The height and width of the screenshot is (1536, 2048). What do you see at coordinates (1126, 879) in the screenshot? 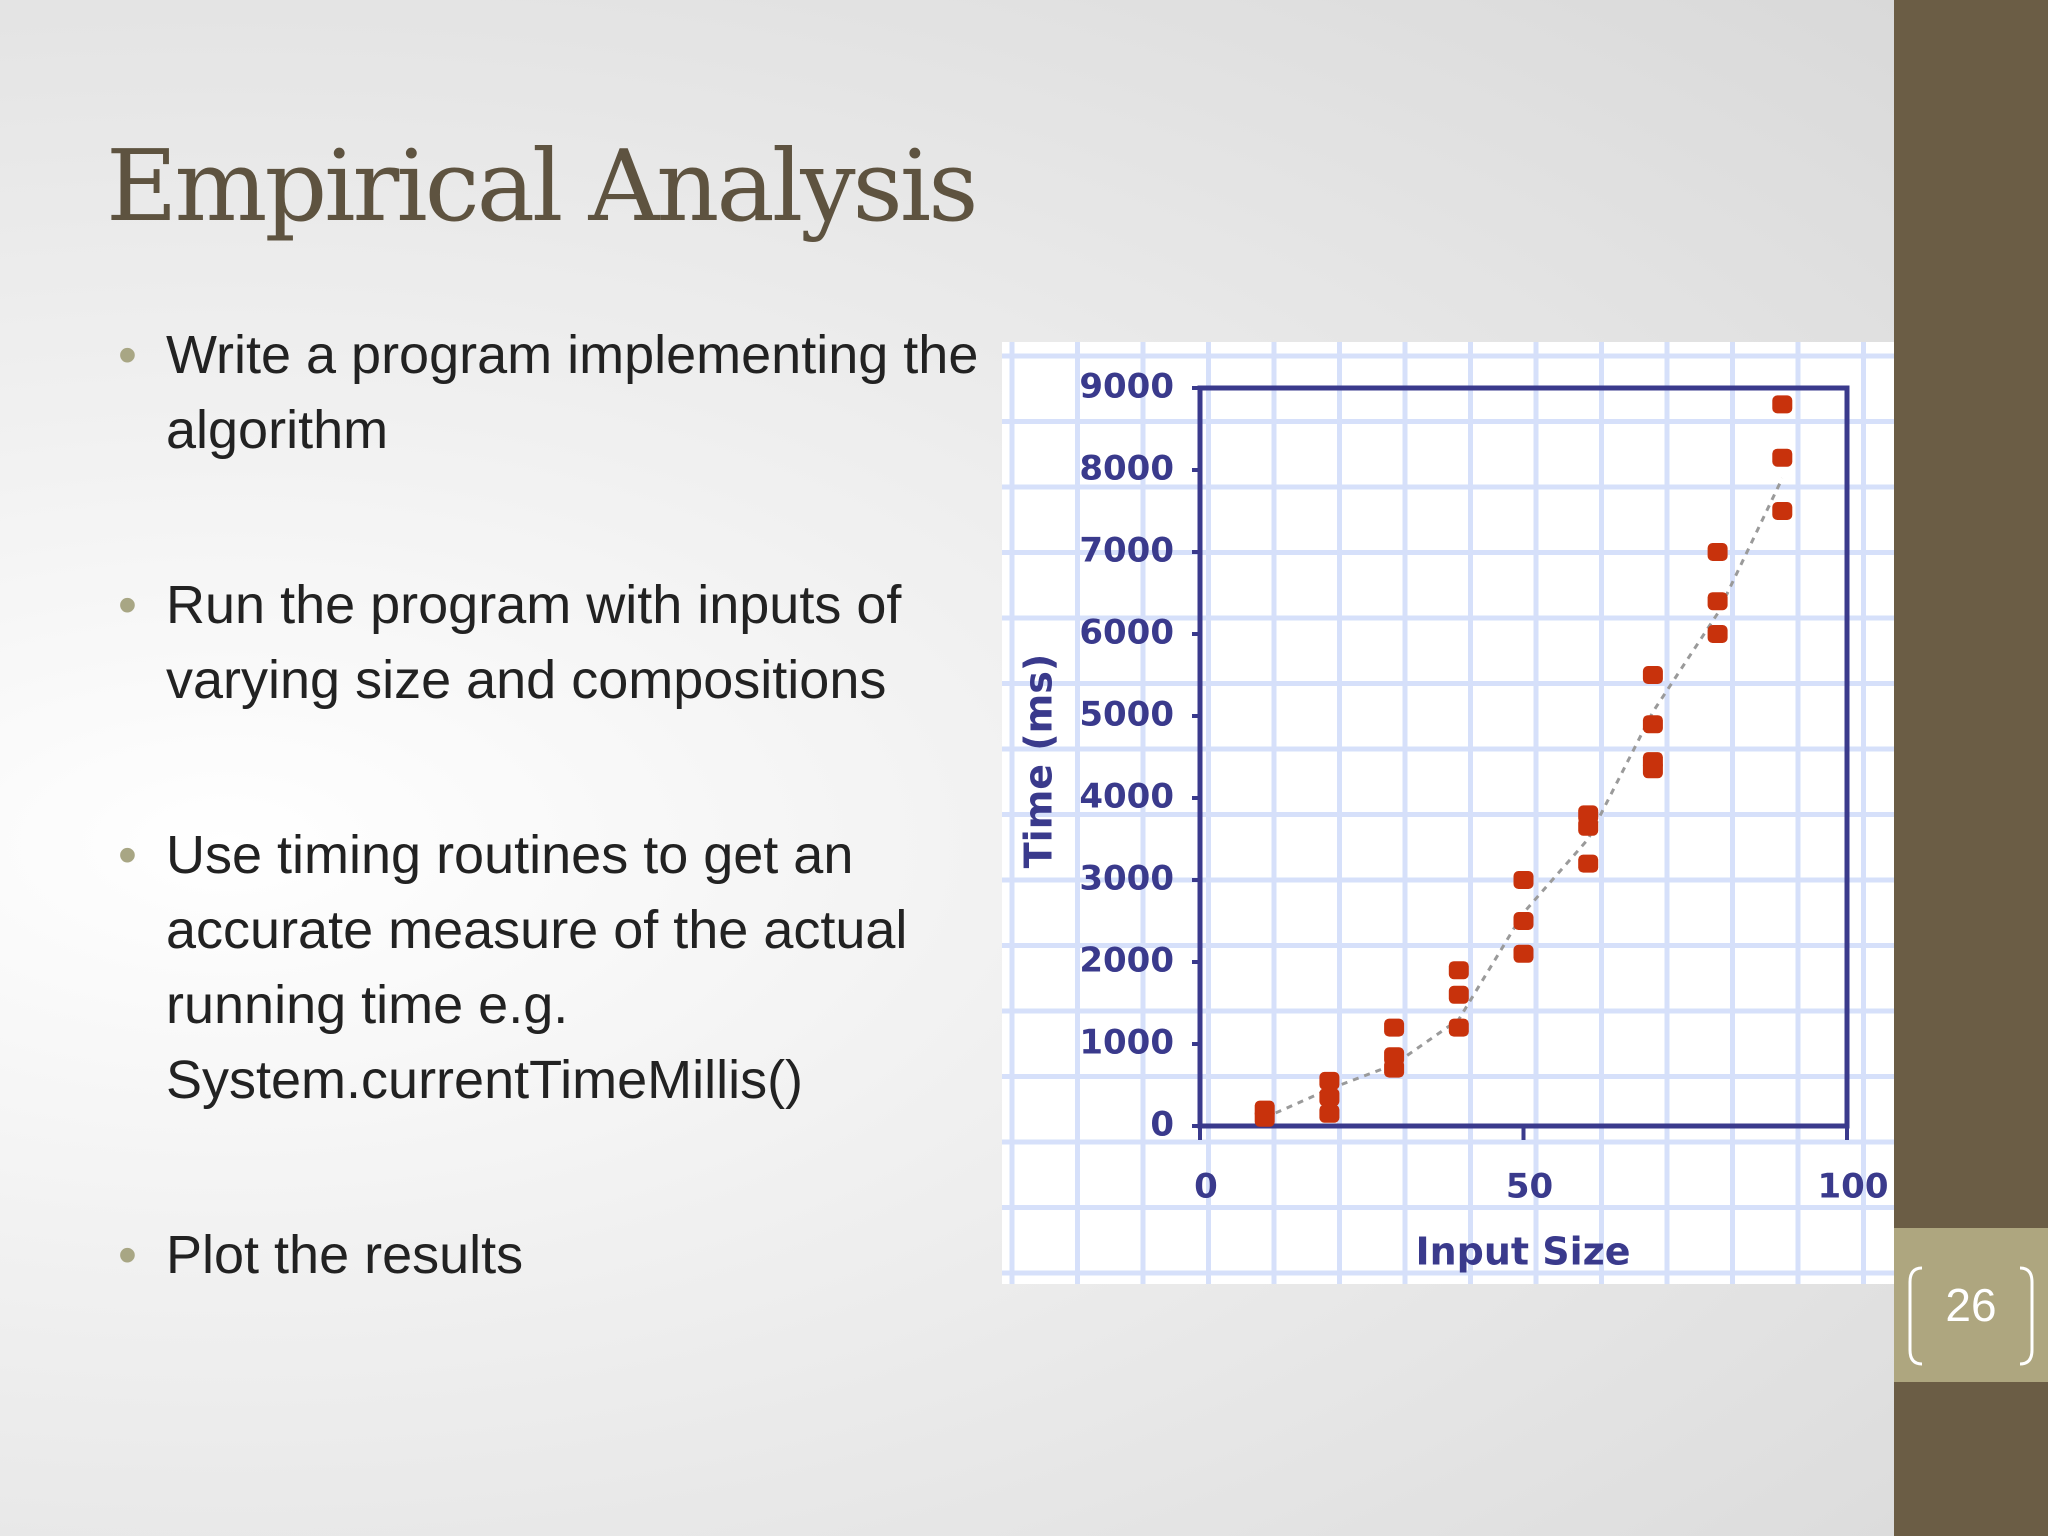
I see `y-tick-label: 3000` at bounding box center [1126, 879].